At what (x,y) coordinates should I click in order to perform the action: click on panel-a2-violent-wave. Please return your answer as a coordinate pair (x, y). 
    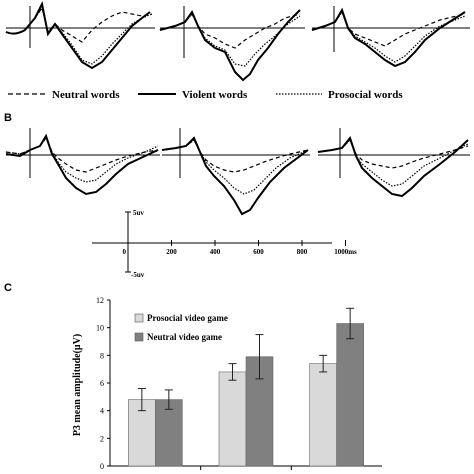
    Looking at the image, I should click on (230, 45).